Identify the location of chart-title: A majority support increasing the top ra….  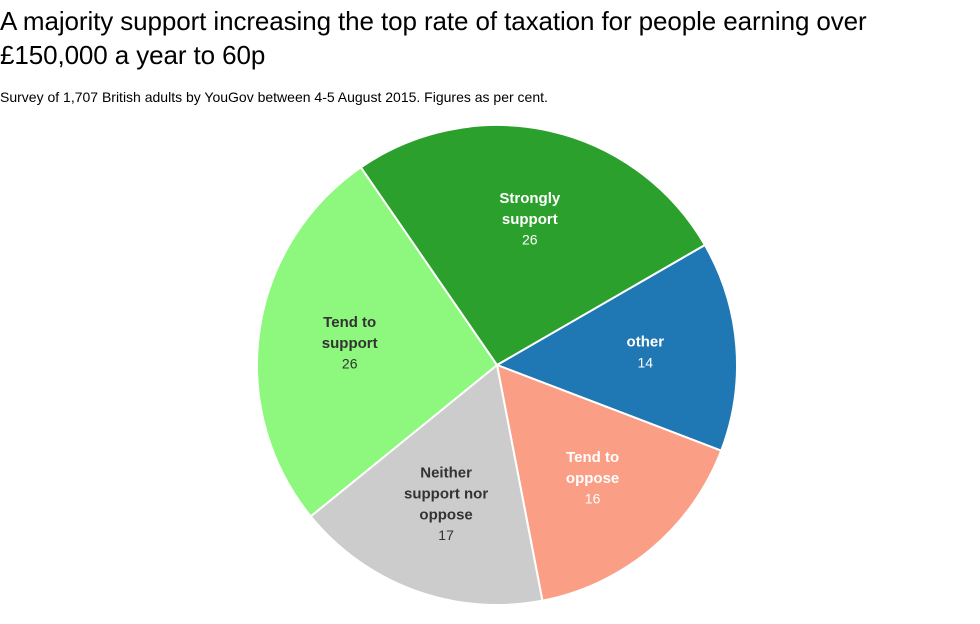
(433, 38).